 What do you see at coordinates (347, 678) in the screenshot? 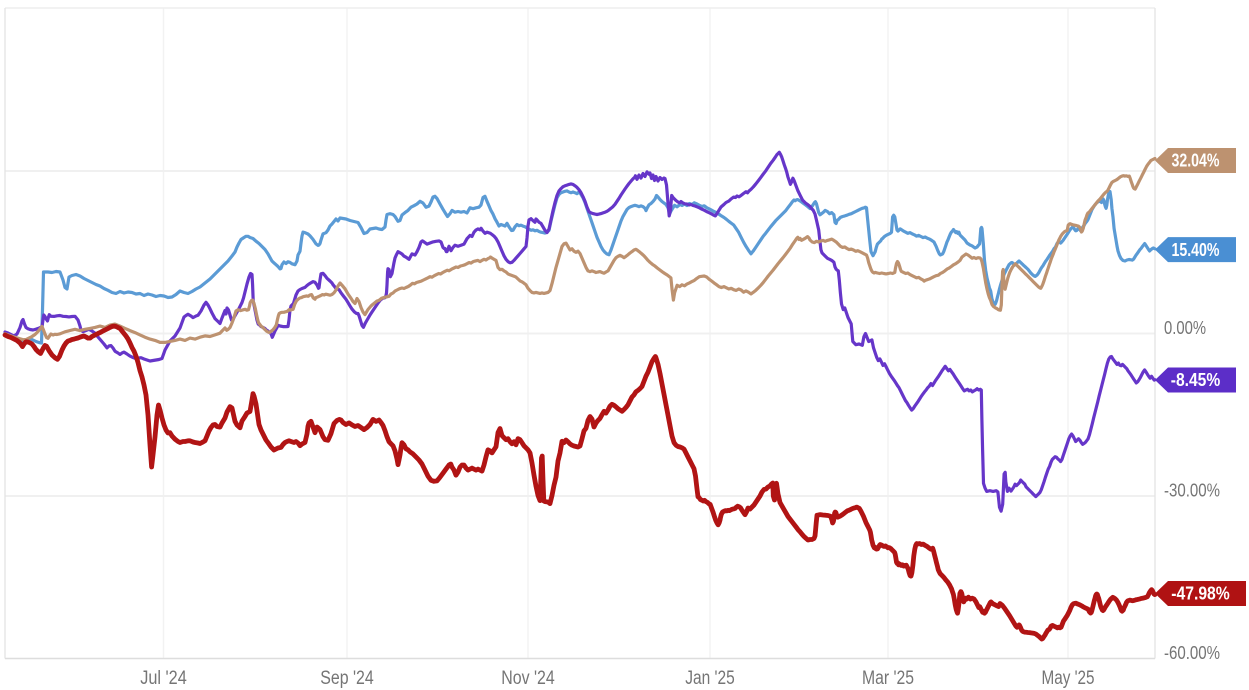
I see `svg-text: Sep '24` at bounding box center [347, 678].